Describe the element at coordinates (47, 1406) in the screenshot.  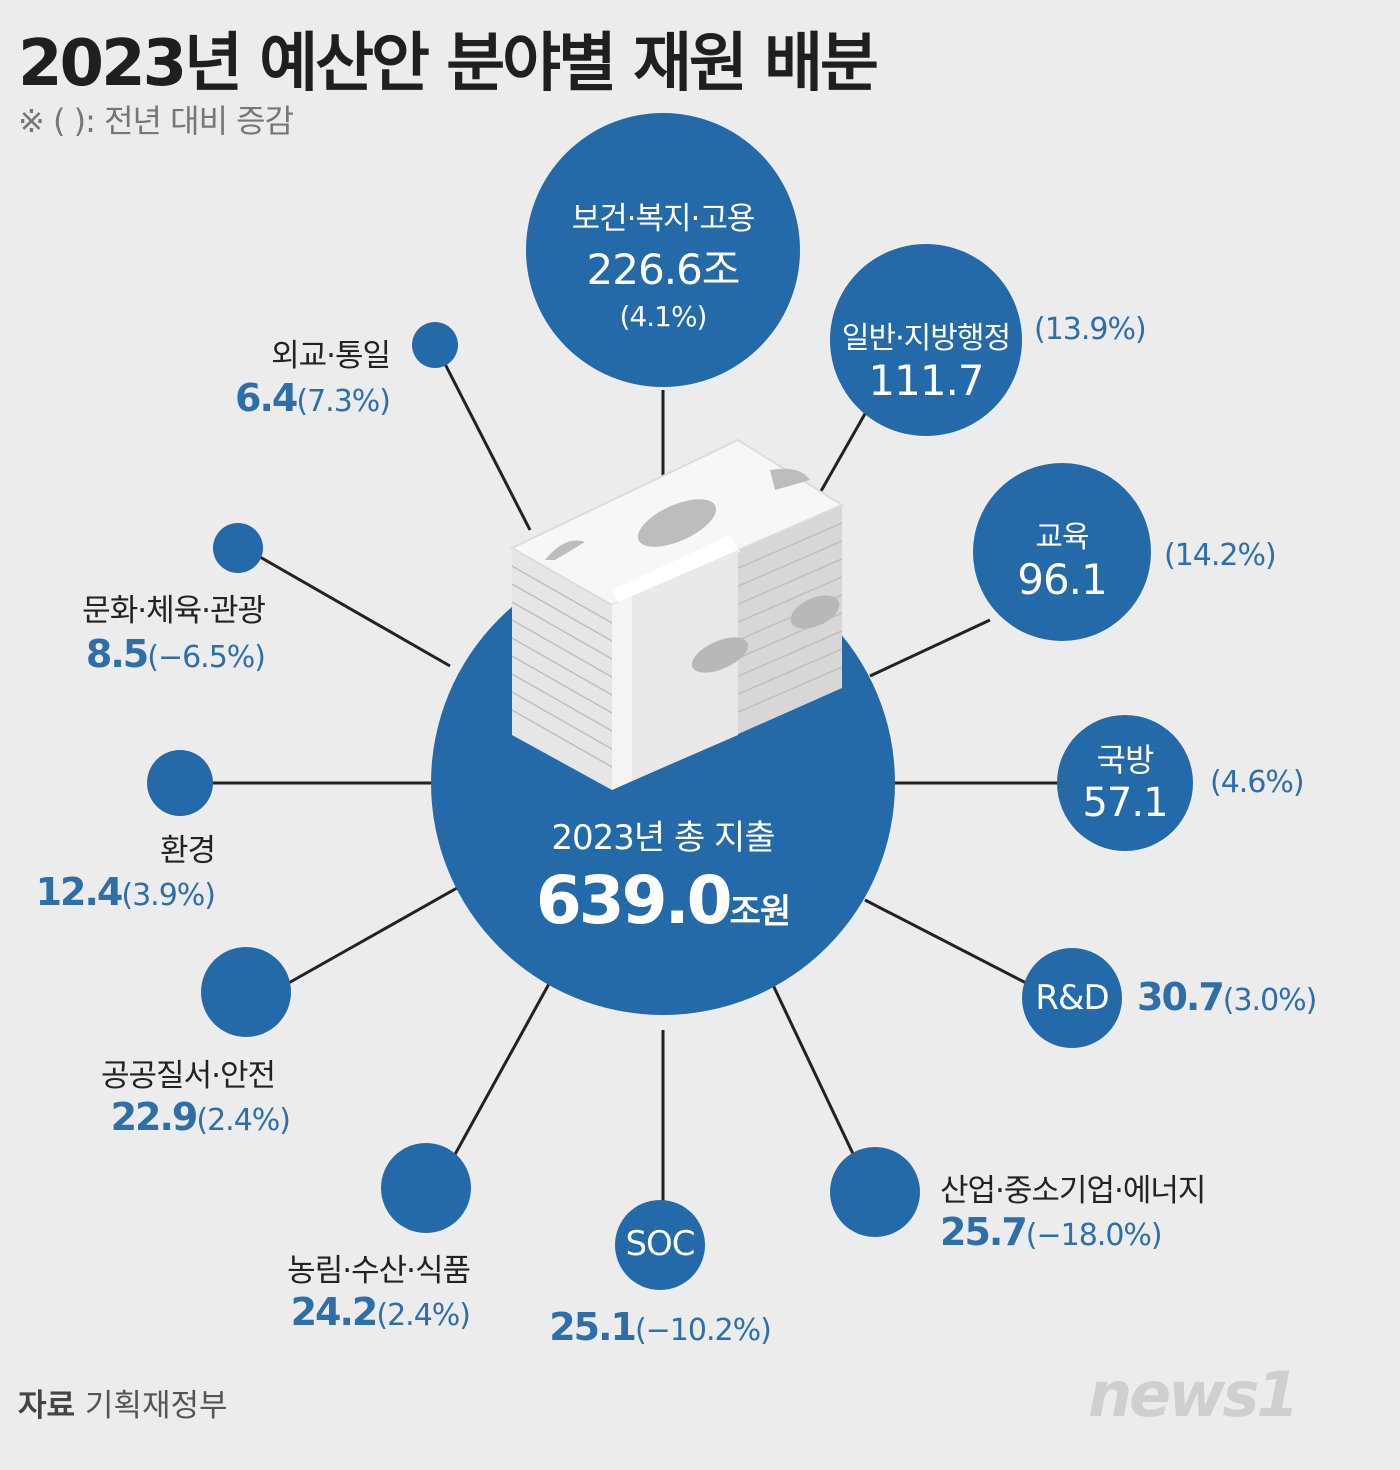
I see `source-label: 자료` at that location.